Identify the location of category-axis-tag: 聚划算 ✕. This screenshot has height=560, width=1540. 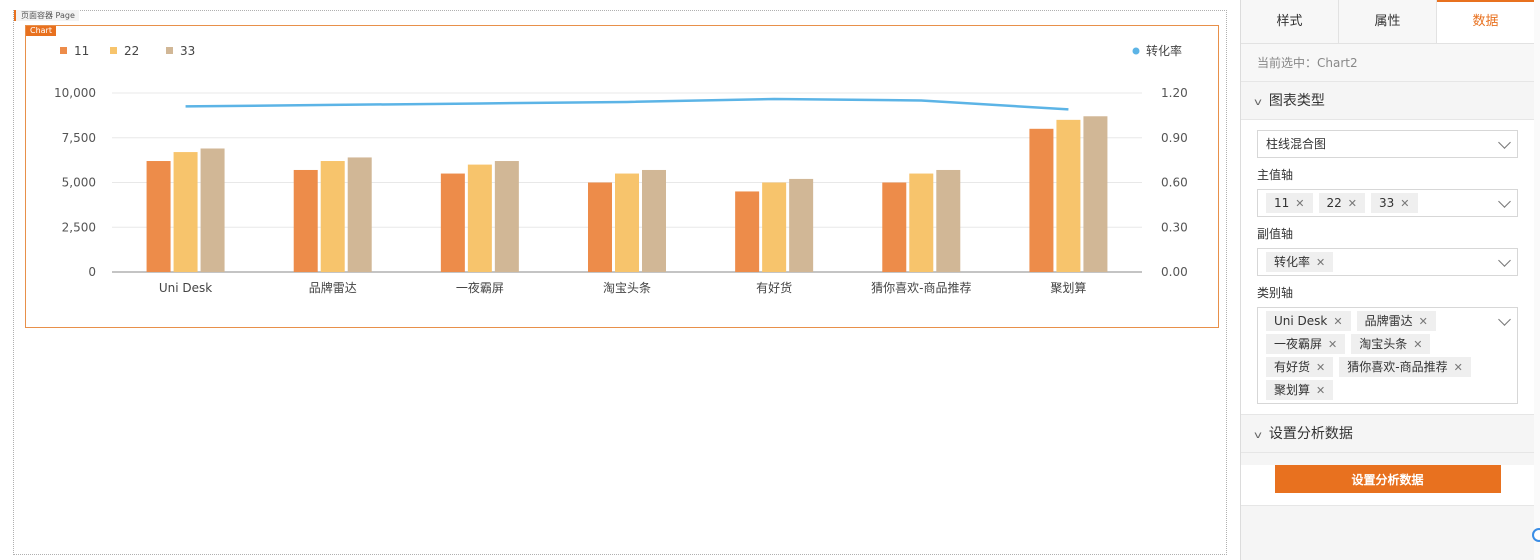
(1300, 390).